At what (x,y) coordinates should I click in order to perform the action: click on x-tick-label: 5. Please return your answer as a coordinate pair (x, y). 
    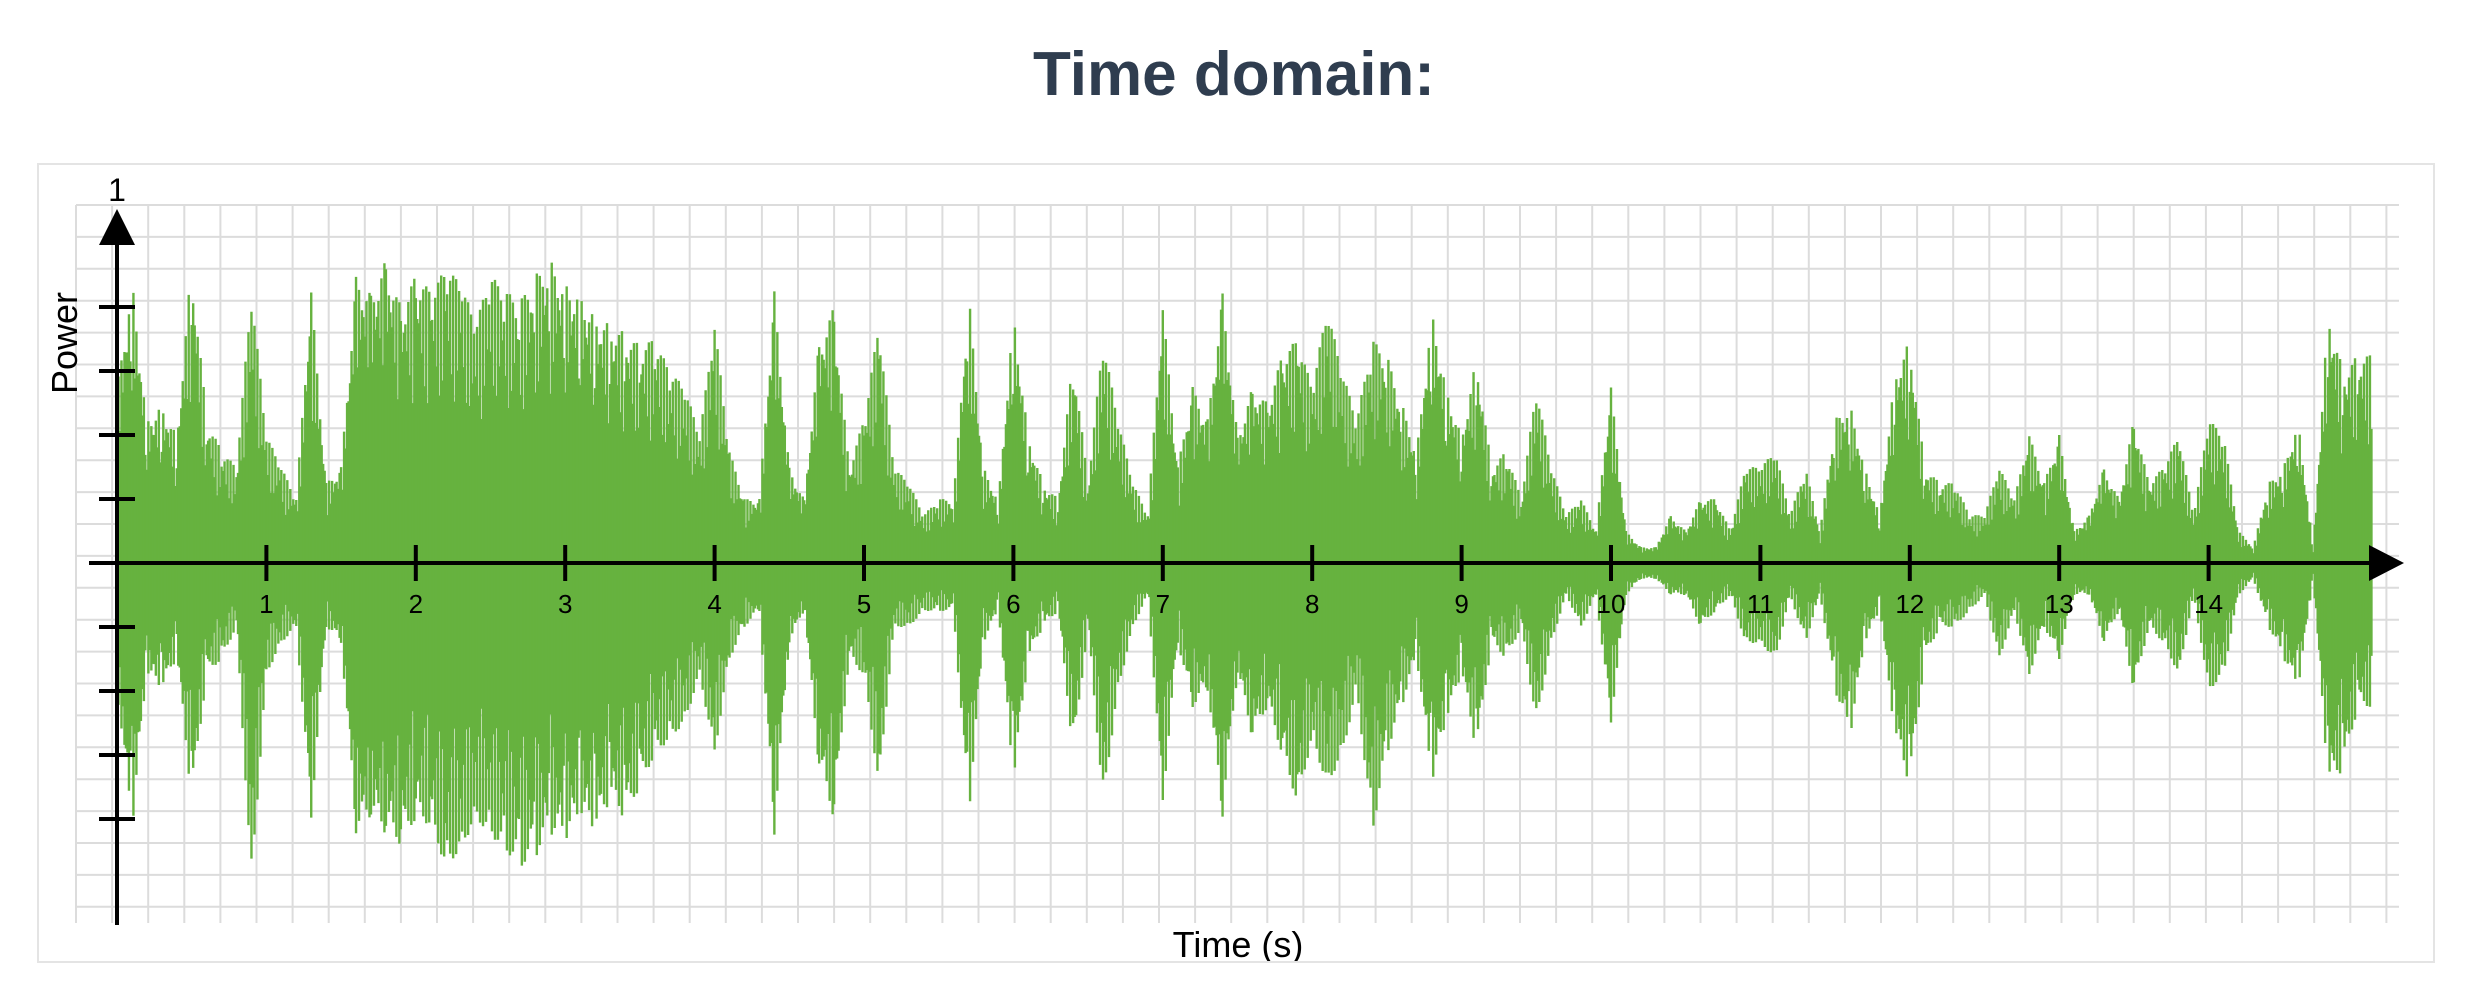
    Looking at the image, I should click on (864, 604).